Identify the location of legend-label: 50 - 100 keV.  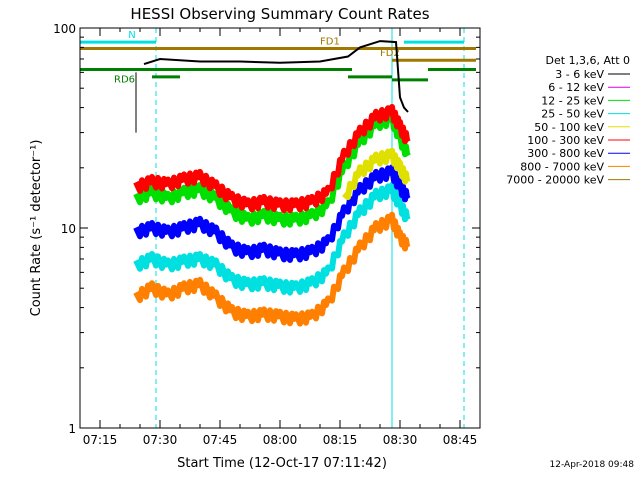
(569, 127).